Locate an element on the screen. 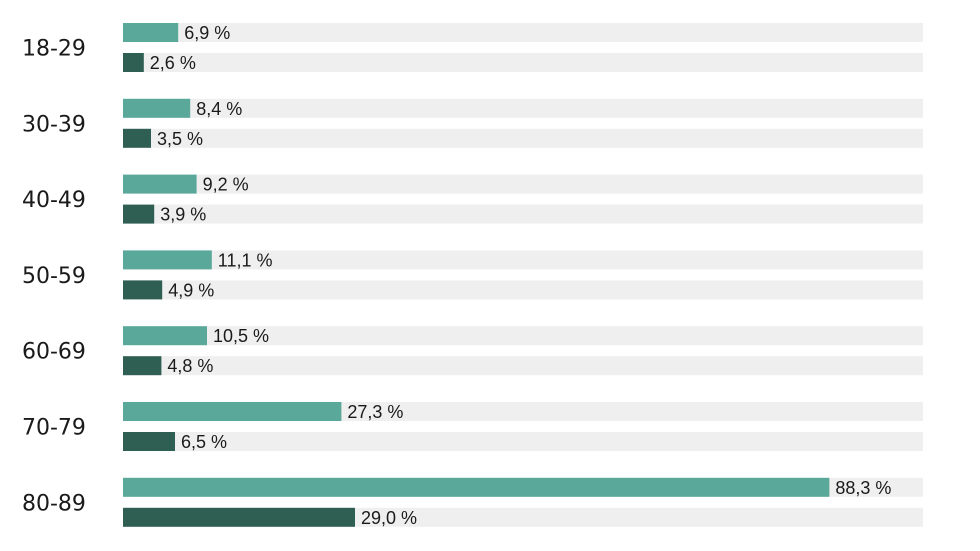  value-label: 27,3 % is located at coordinates (375, 412).